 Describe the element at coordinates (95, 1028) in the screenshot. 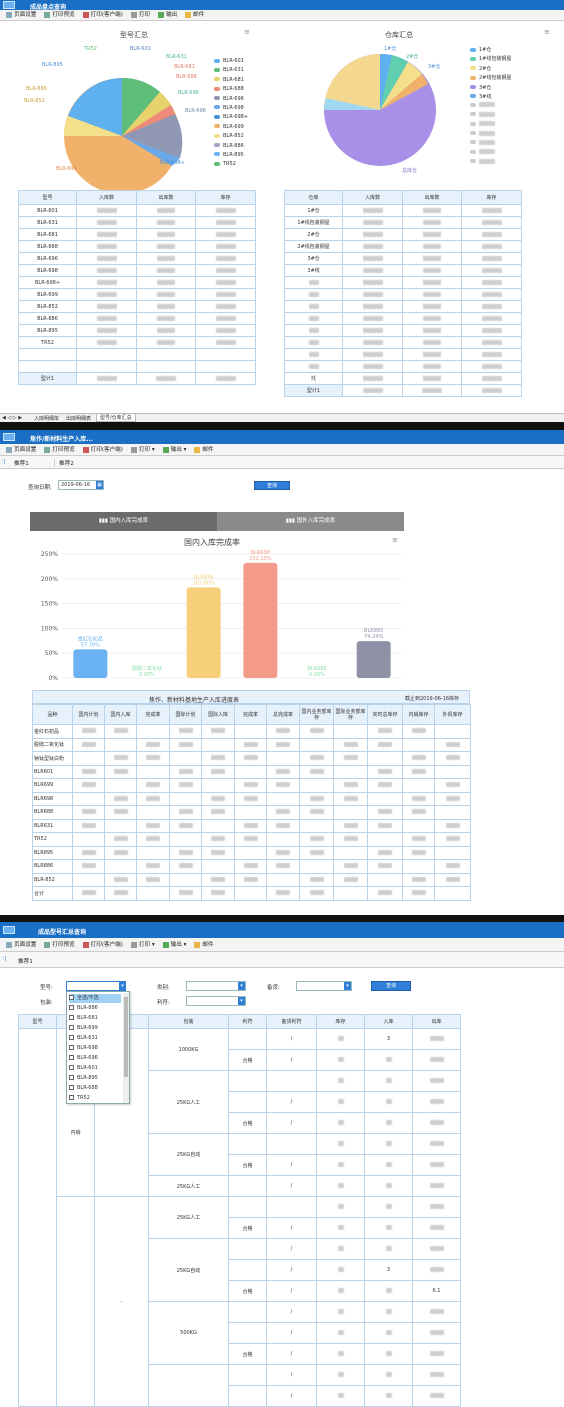

I see `dropdown-option: BLR-699` at that location.